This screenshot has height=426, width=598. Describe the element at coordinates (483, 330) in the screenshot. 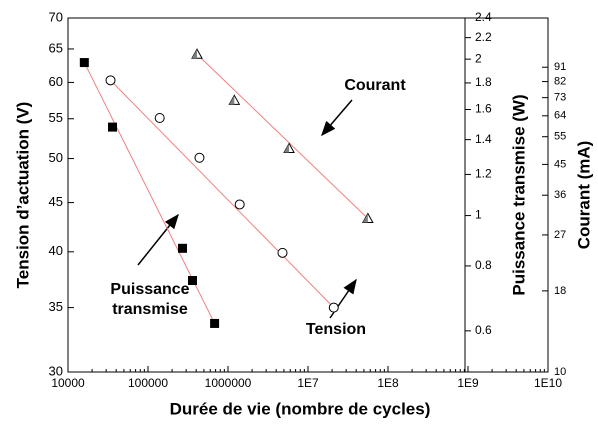

I see `y2-tick-label: 0.6` at that location.